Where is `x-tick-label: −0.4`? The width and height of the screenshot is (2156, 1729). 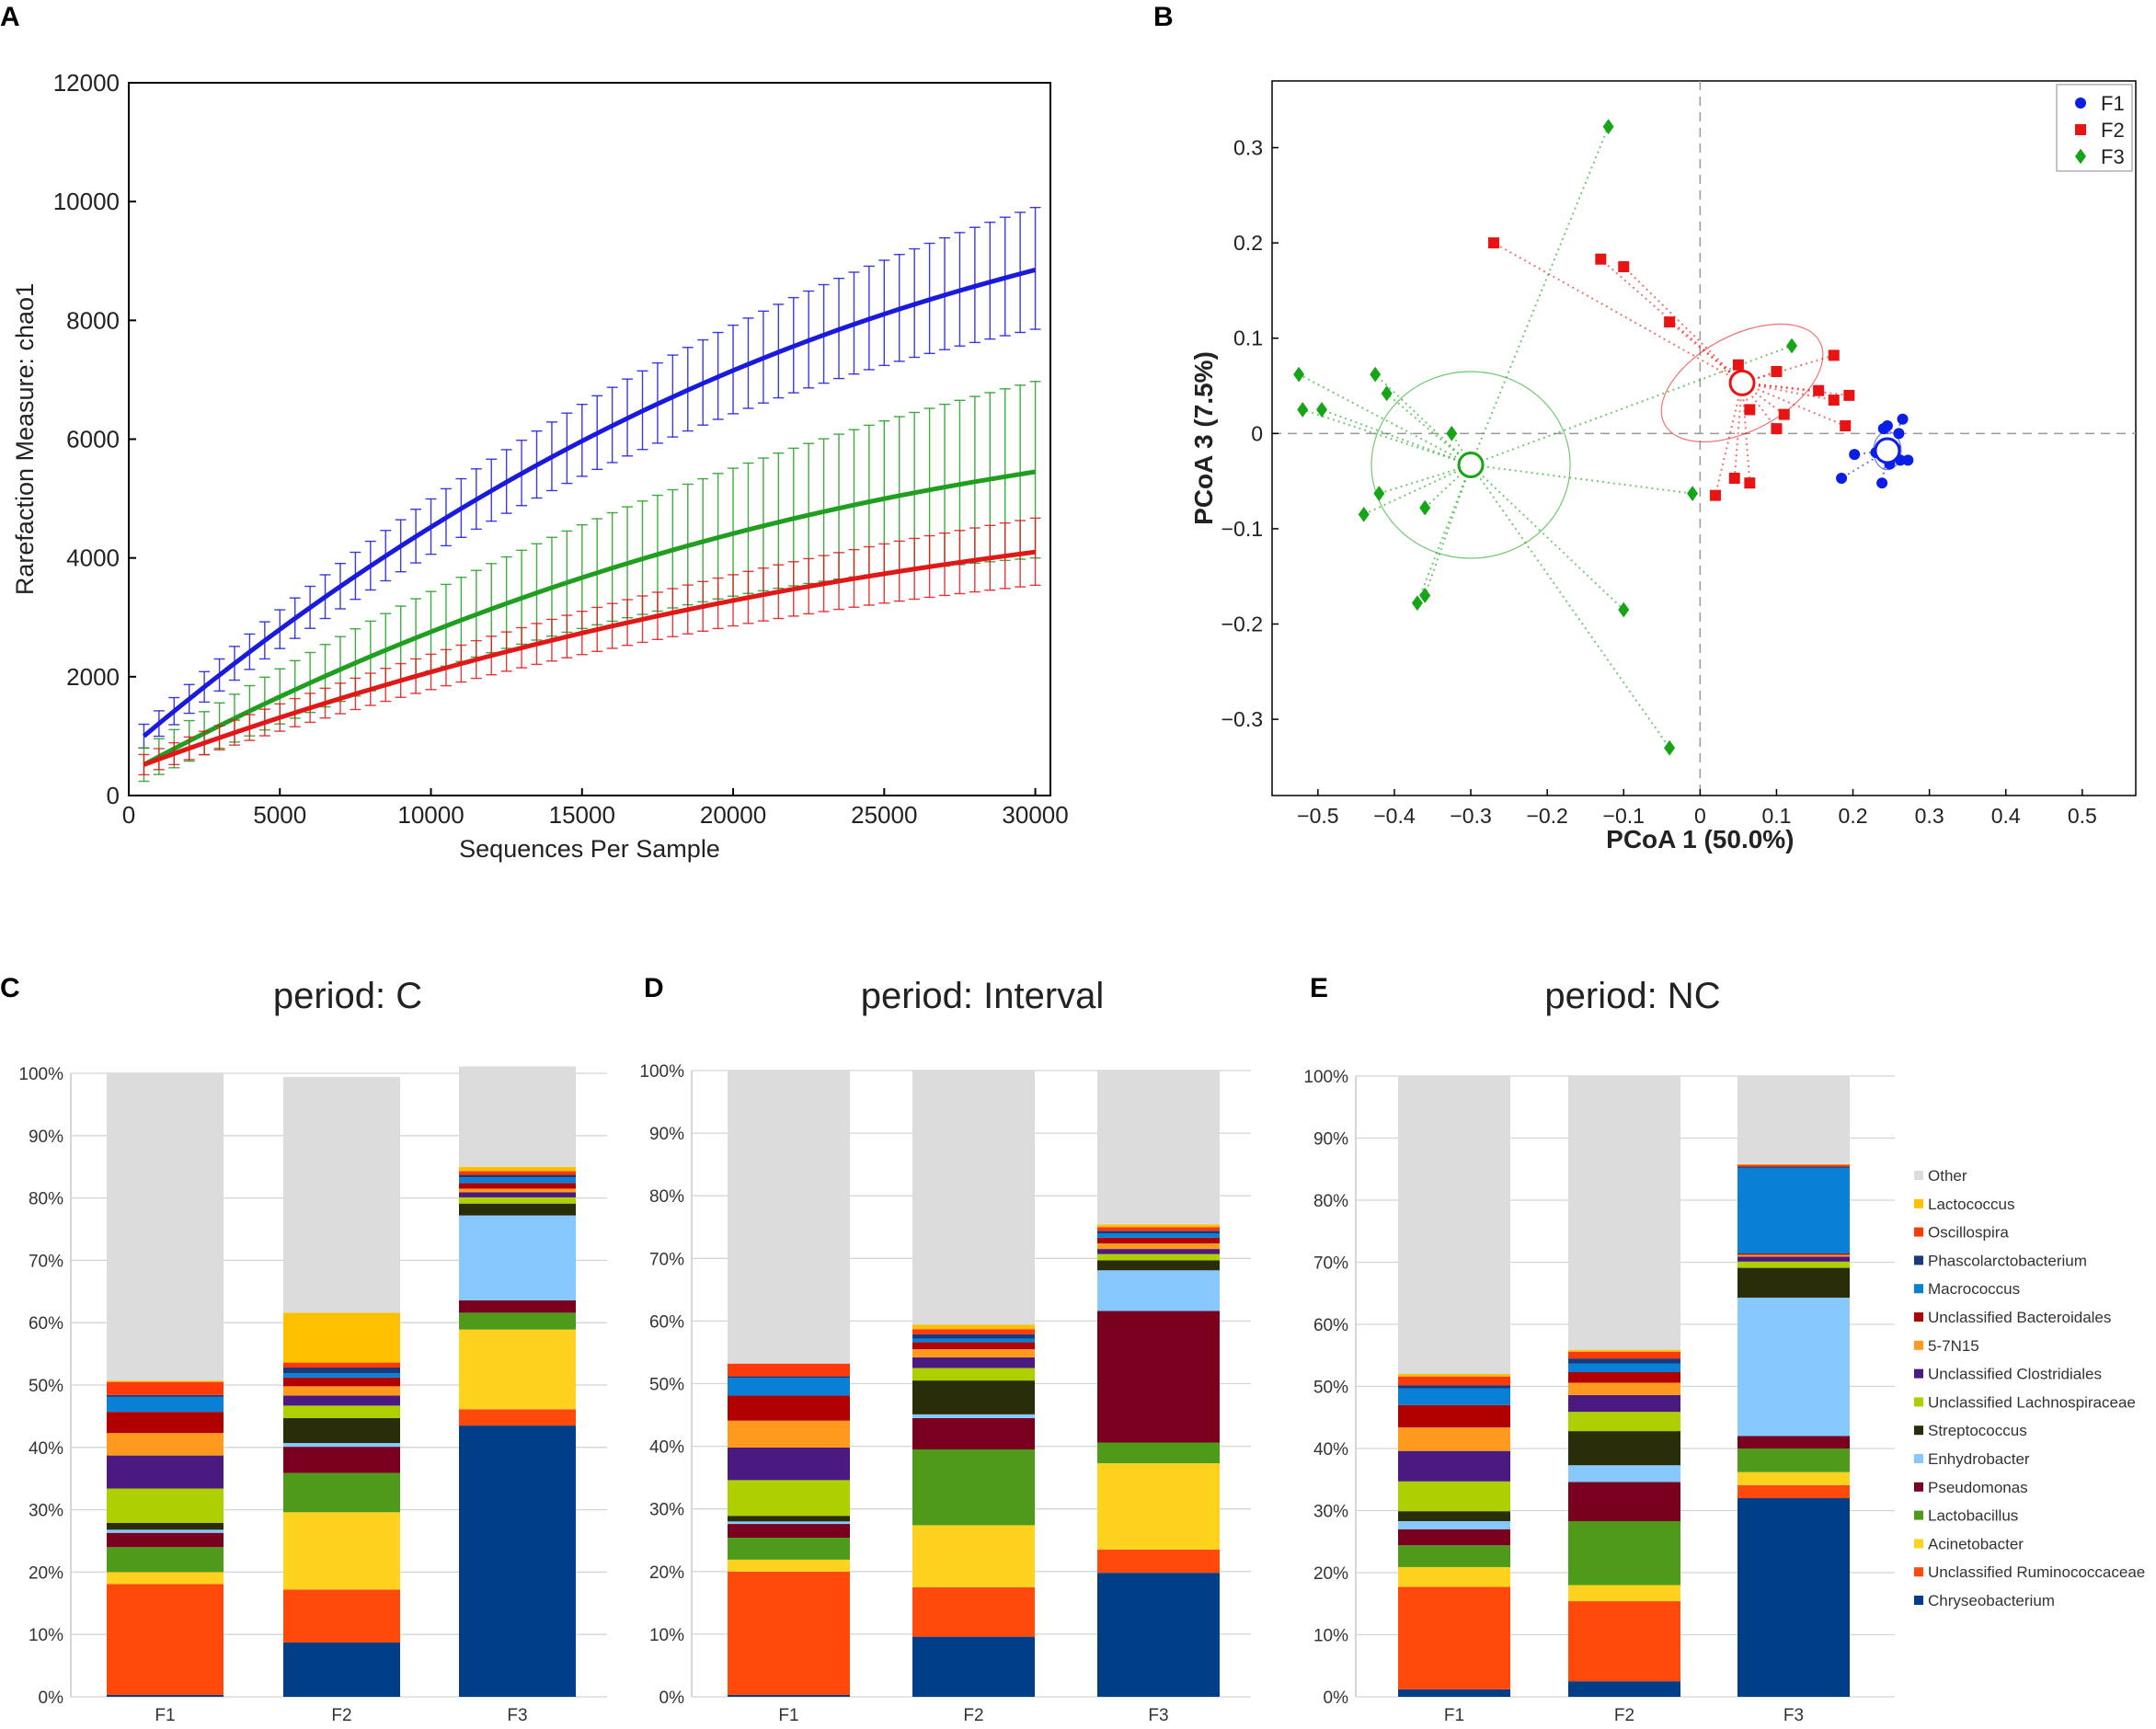
x-tick-label: −0.4 is located at coordinates (1395, 816).